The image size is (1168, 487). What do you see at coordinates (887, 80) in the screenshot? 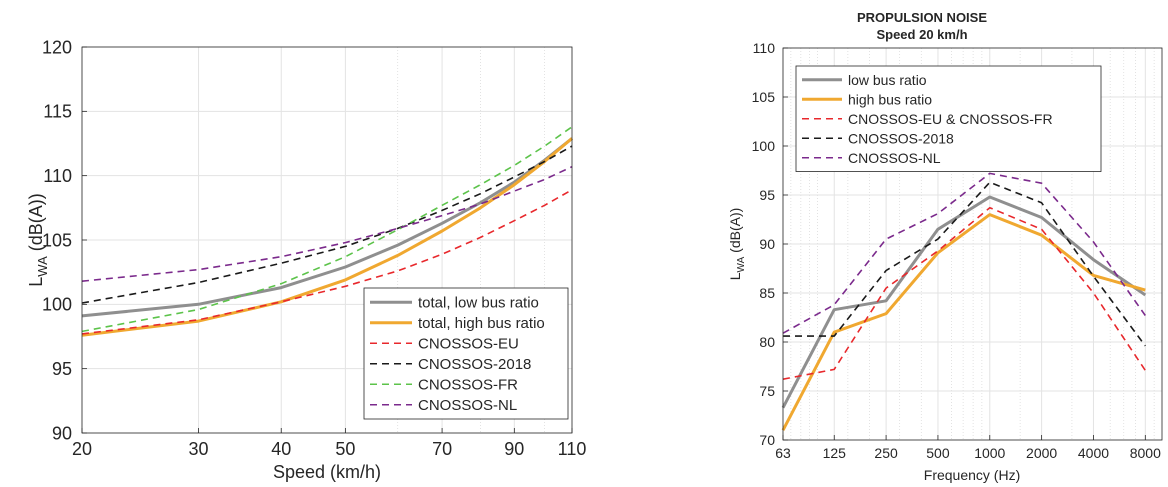
I see `legend-label: low bus ratio` at bounding box center [887, 80].